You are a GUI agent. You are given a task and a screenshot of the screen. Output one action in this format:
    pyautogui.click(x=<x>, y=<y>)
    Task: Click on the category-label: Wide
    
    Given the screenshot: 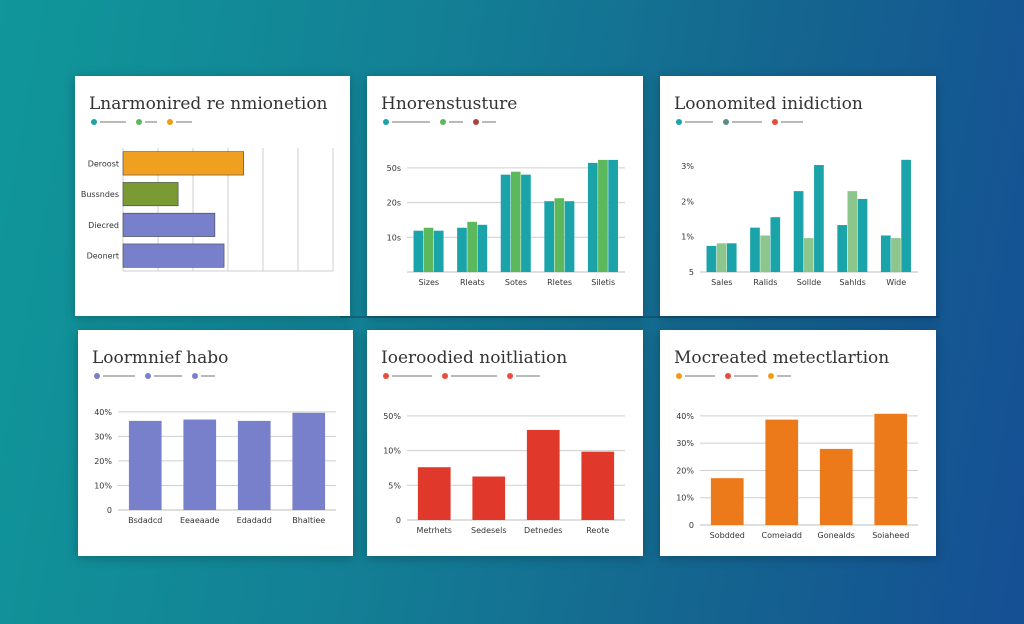 What is the action you would take?
    pyautogui.click(x=896, y=282)
    